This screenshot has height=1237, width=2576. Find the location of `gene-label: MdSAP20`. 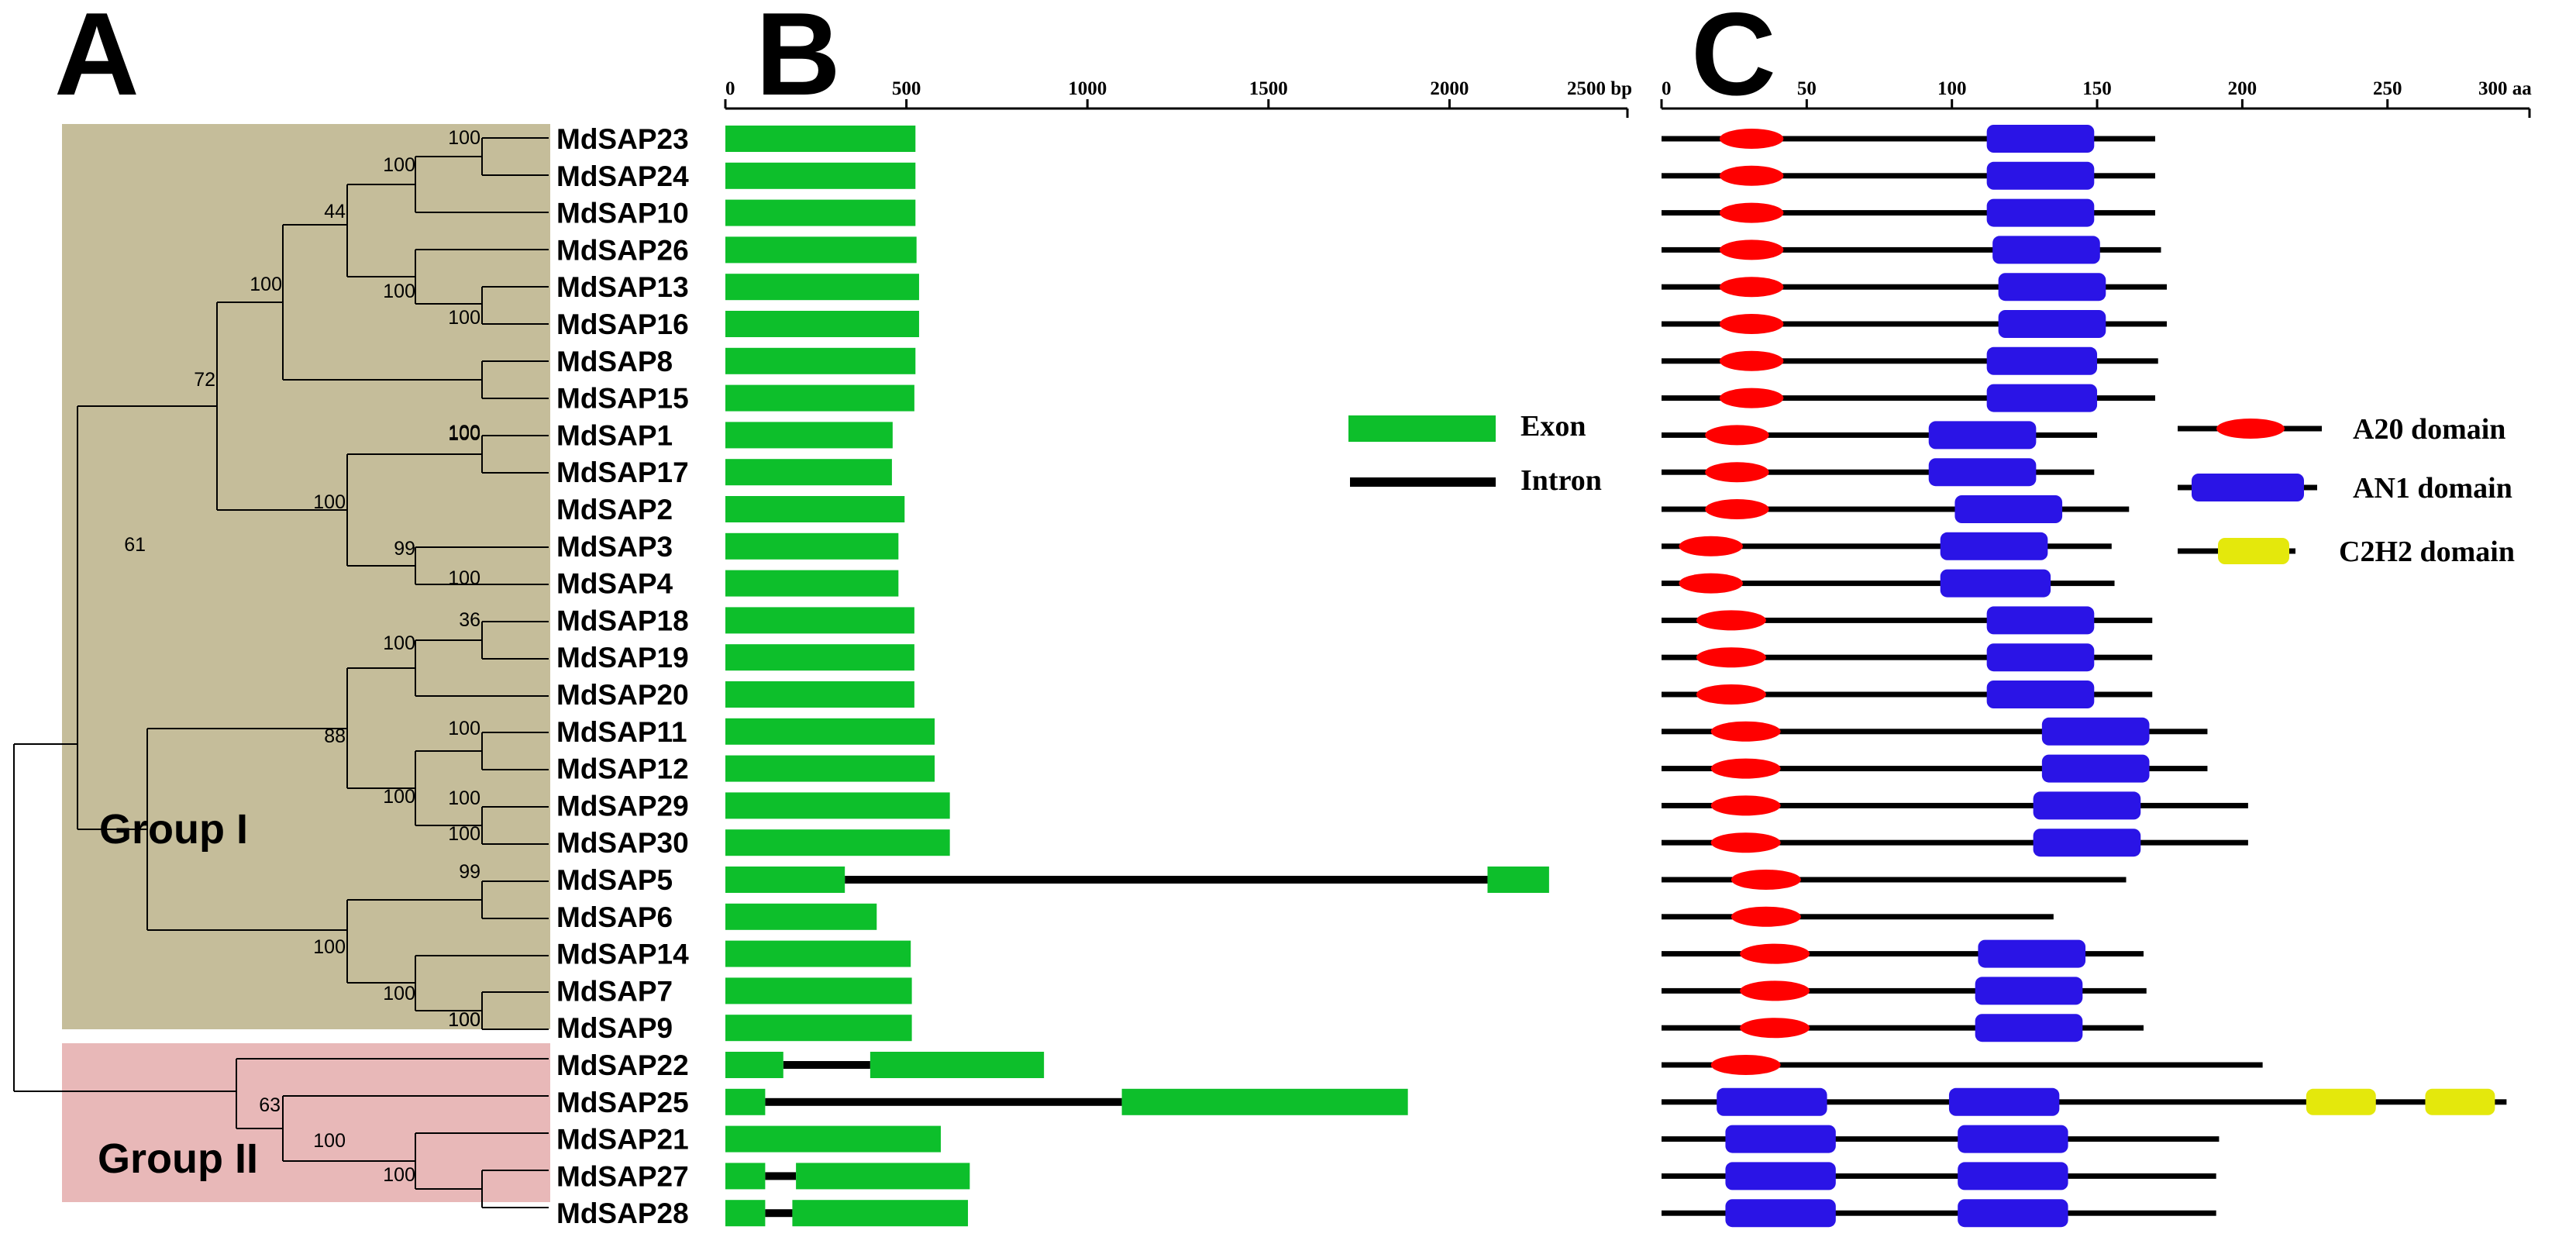

gene-label: MdSAP20 is located at coordinates (622, 695).